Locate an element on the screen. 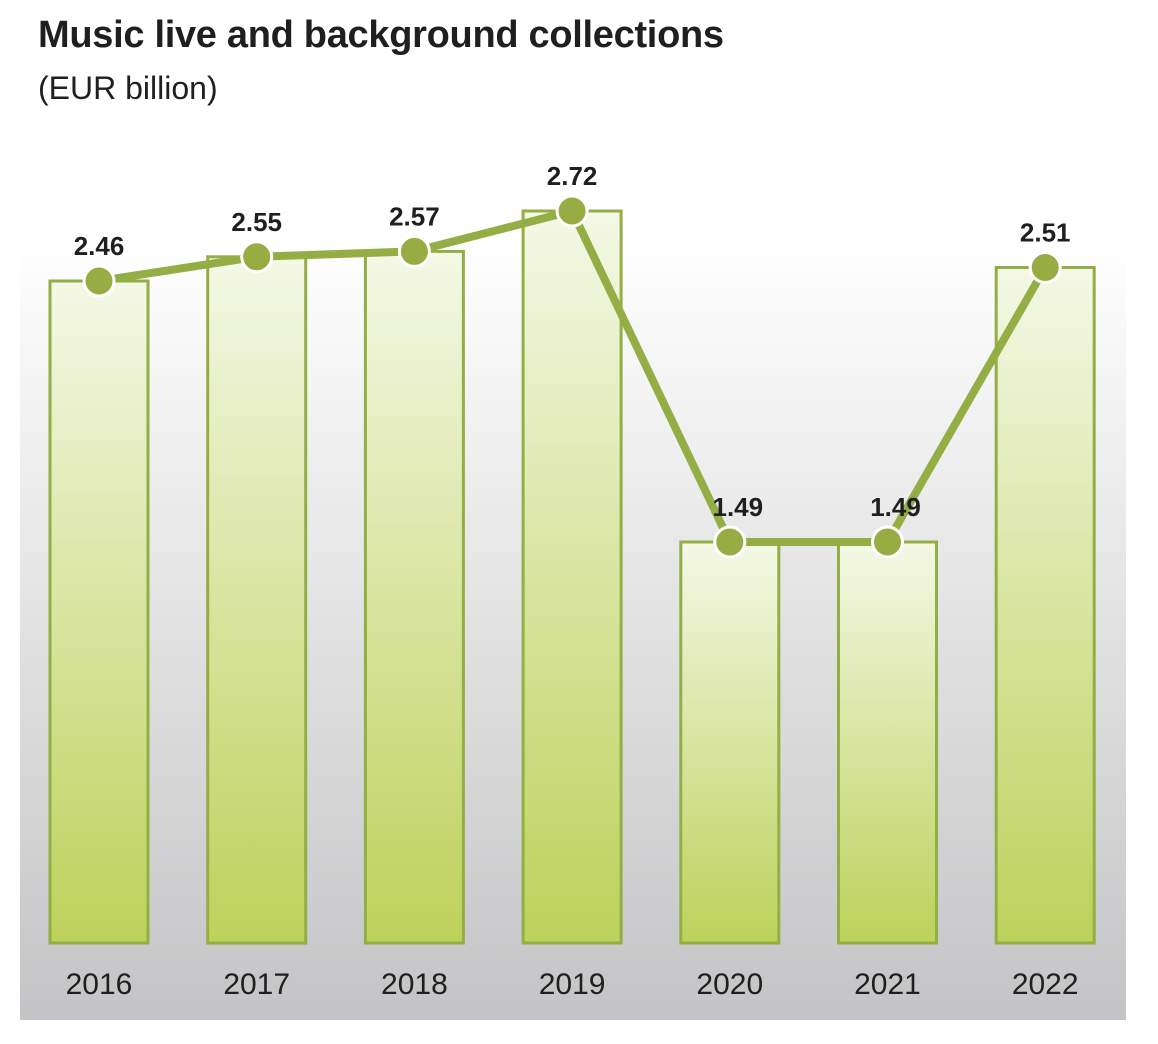  bar-2020 is located at coordinates (730, 742).